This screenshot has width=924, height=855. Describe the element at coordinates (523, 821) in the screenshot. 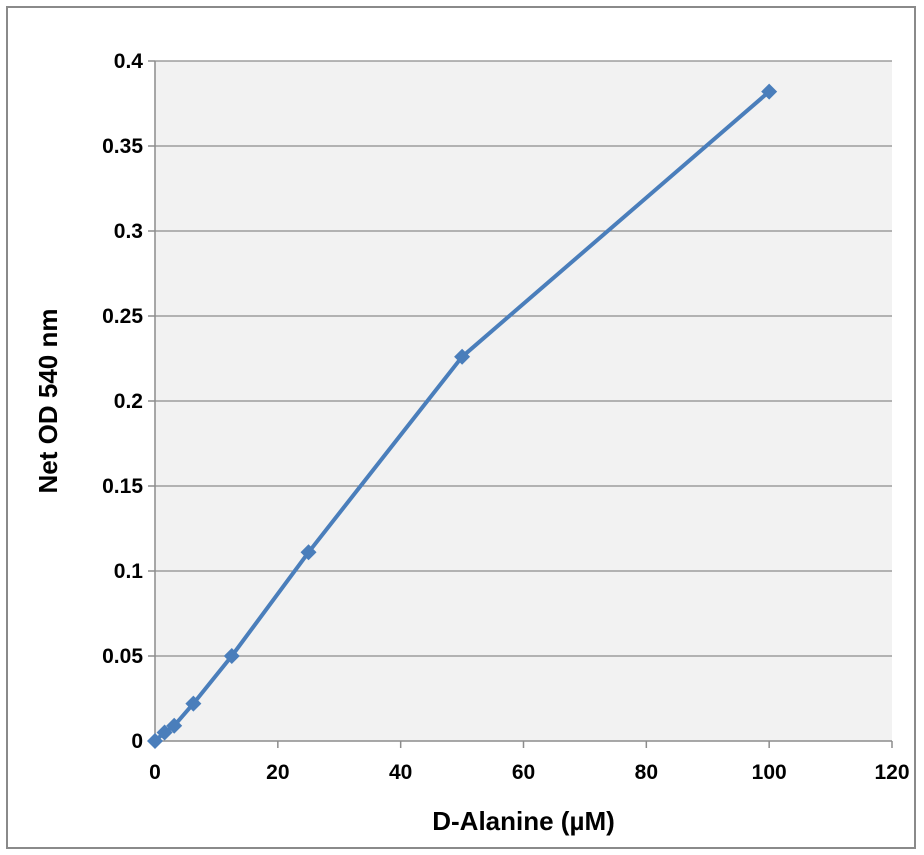

I see `x-axis-title: D-Alanine (µM)` at that location.